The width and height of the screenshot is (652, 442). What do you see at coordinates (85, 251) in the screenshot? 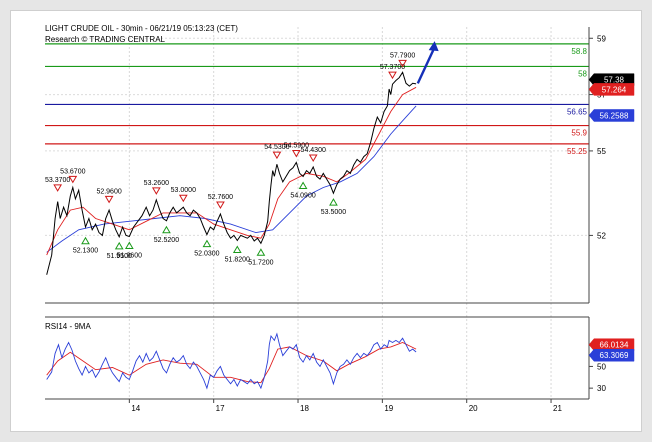
I see `trough-label: 52.1300` at bounding box center [85, 251].